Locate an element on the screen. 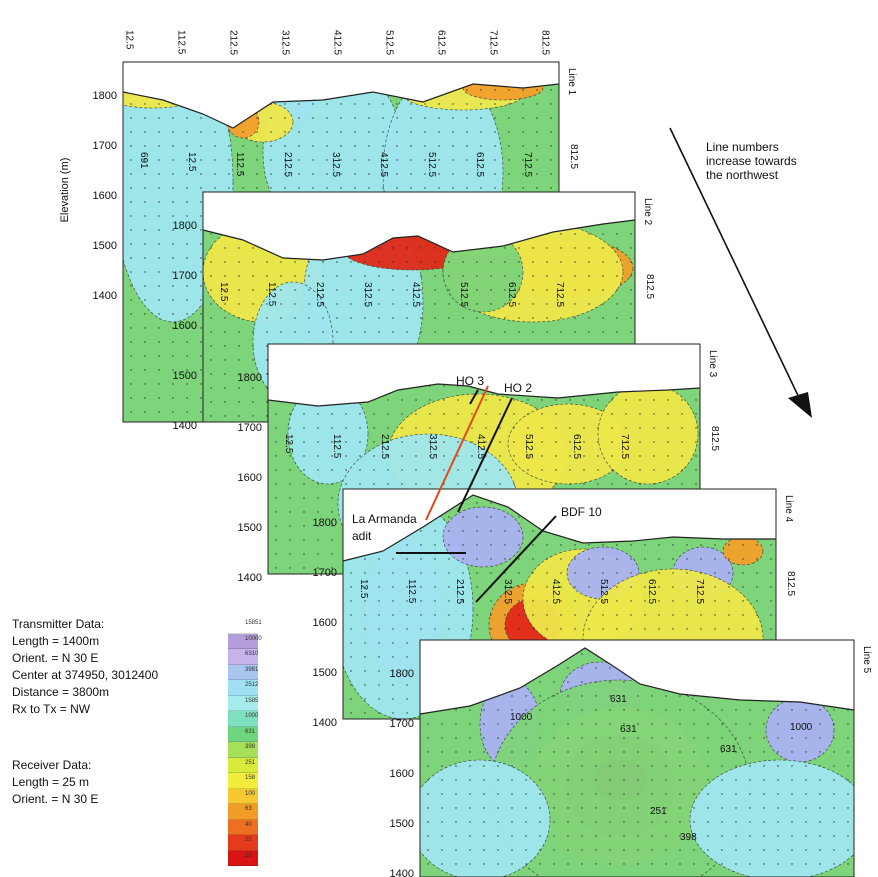 Image resolution: width=878 pixels, height=877 pixels. station-label: 512.5 is located at coordinates (431, 164).